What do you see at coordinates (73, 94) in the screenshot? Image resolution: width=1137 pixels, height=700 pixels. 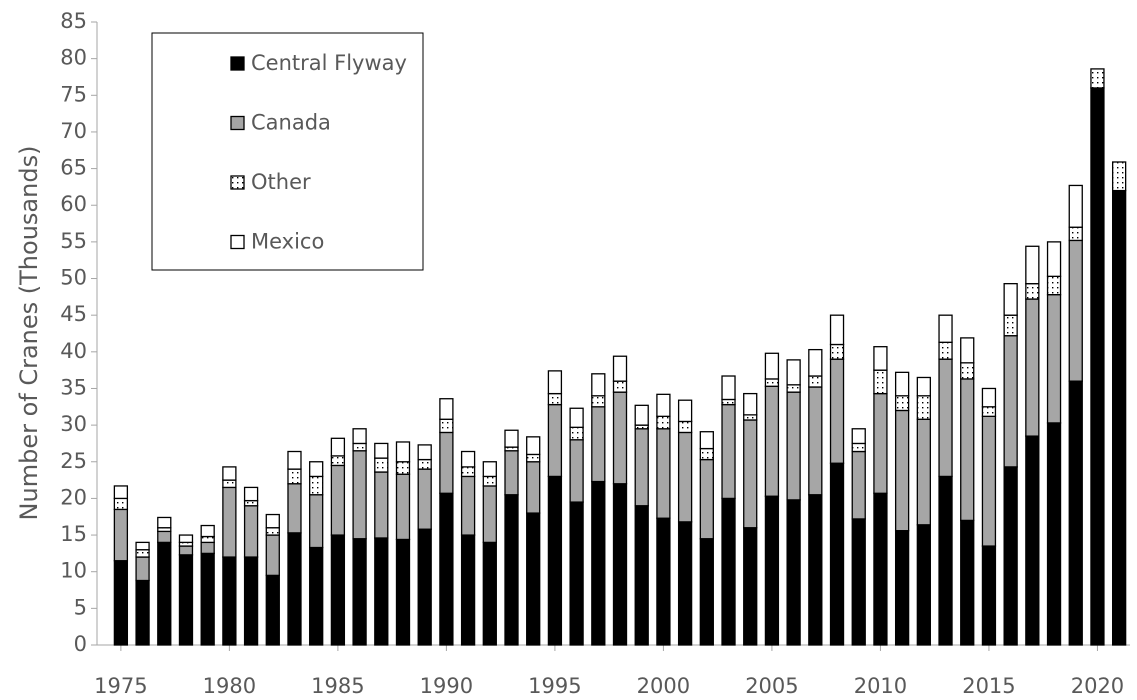 I see `y-tick-label: 75` at bounding box center [73, 94].